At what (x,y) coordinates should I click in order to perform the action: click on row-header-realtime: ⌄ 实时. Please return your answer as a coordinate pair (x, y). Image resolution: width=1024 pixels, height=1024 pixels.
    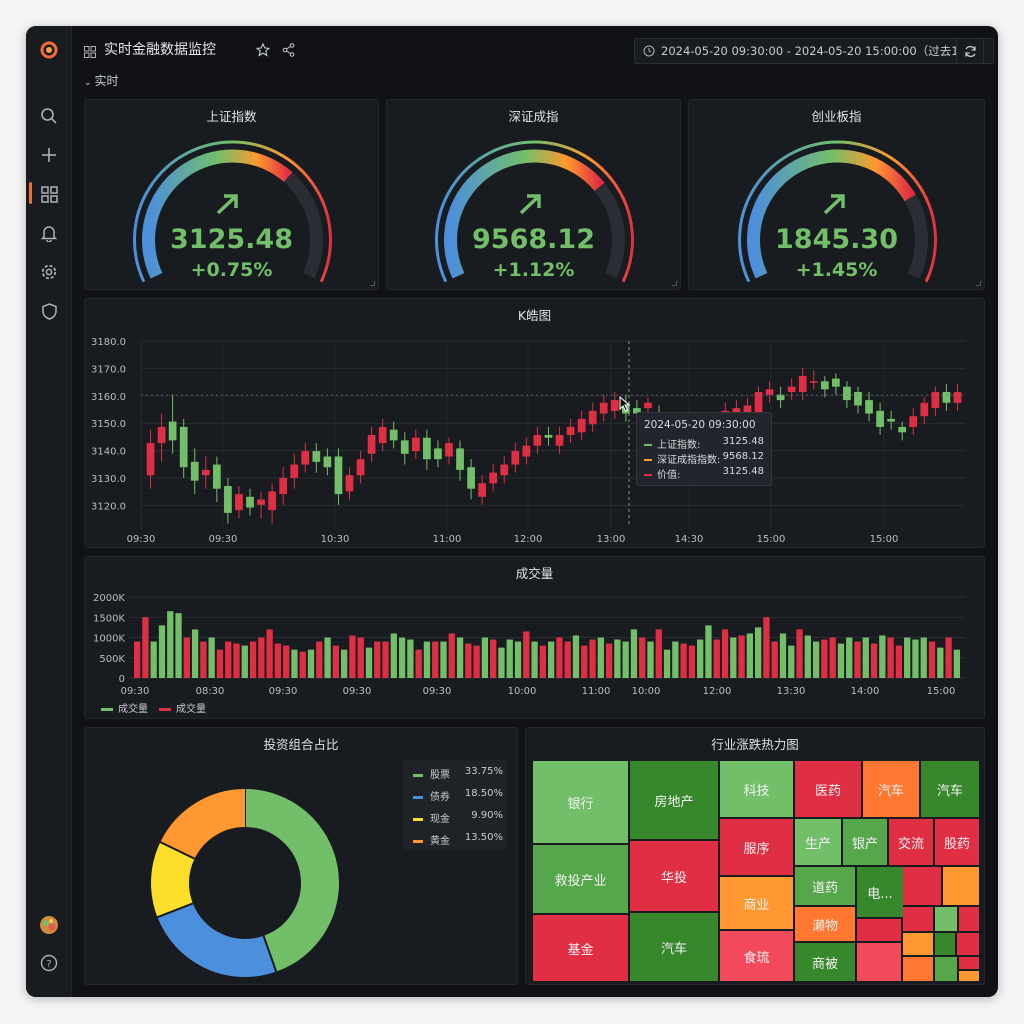
    Looking at the image, I should click on (101, 80).